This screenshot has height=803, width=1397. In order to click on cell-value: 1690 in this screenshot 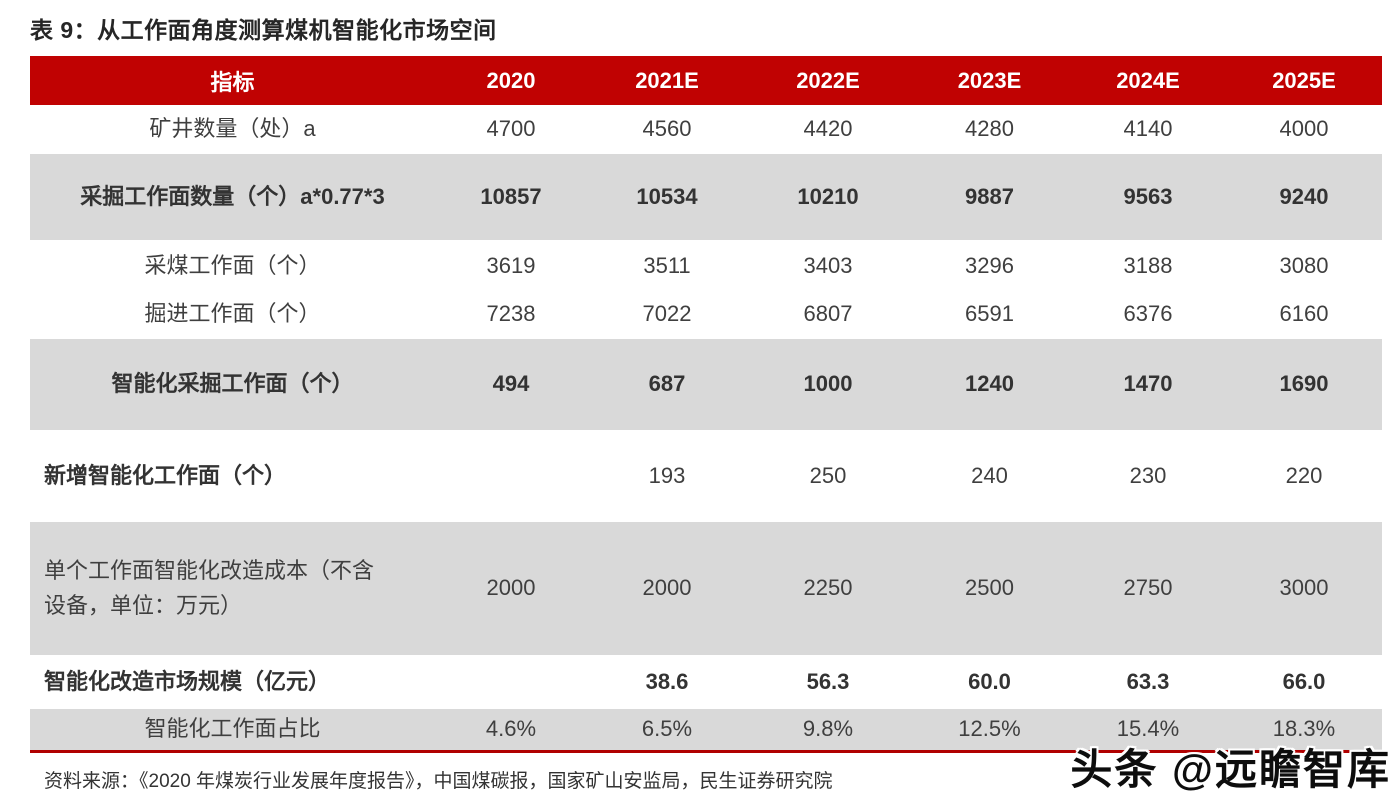, I will do `click(1304, 384)`.